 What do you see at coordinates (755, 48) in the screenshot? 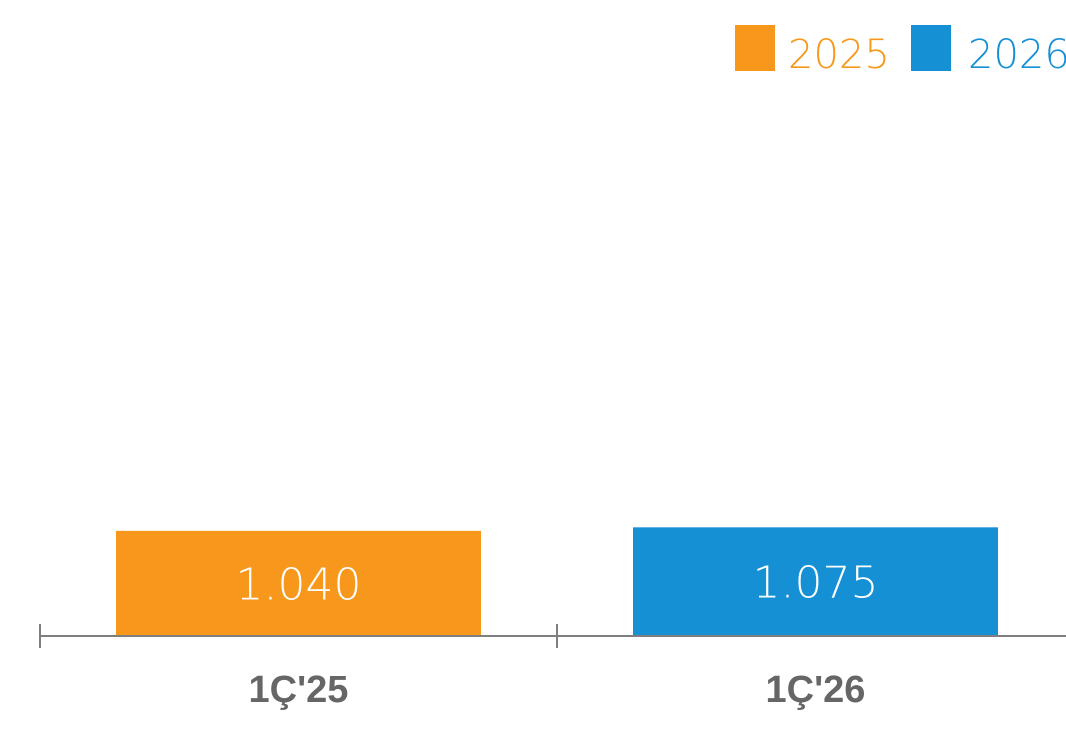
I see `legend-swatch-2025` at bounding box center [755, 48].